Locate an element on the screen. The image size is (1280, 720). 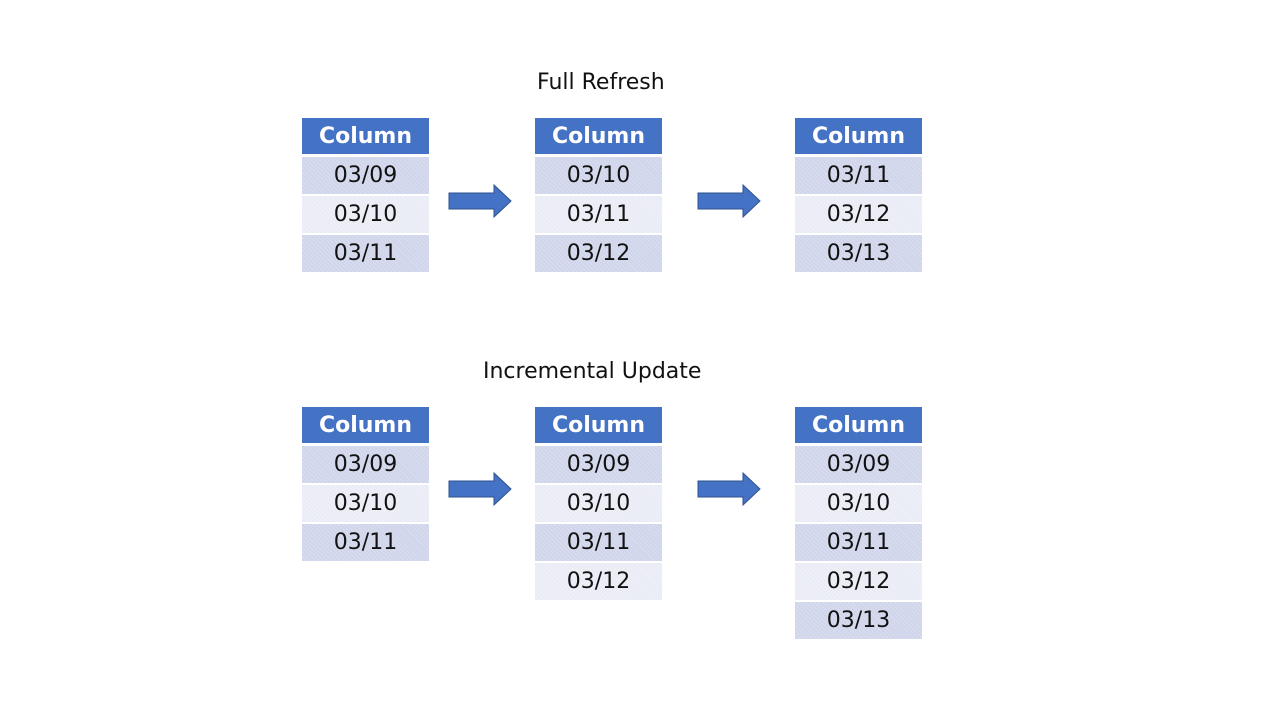
incremental-update-title: Incremental Update is located at coordinates (592, 371).